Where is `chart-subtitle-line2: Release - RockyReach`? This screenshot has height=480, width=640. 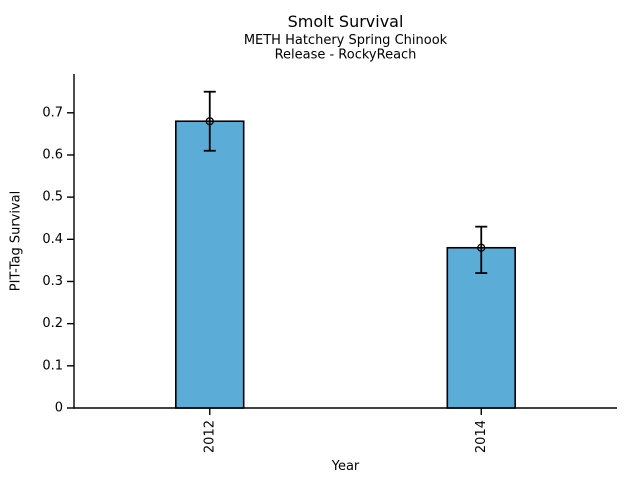
chart-subtitle-line2: Release - RockyReach is located at coordinates (346, 55).